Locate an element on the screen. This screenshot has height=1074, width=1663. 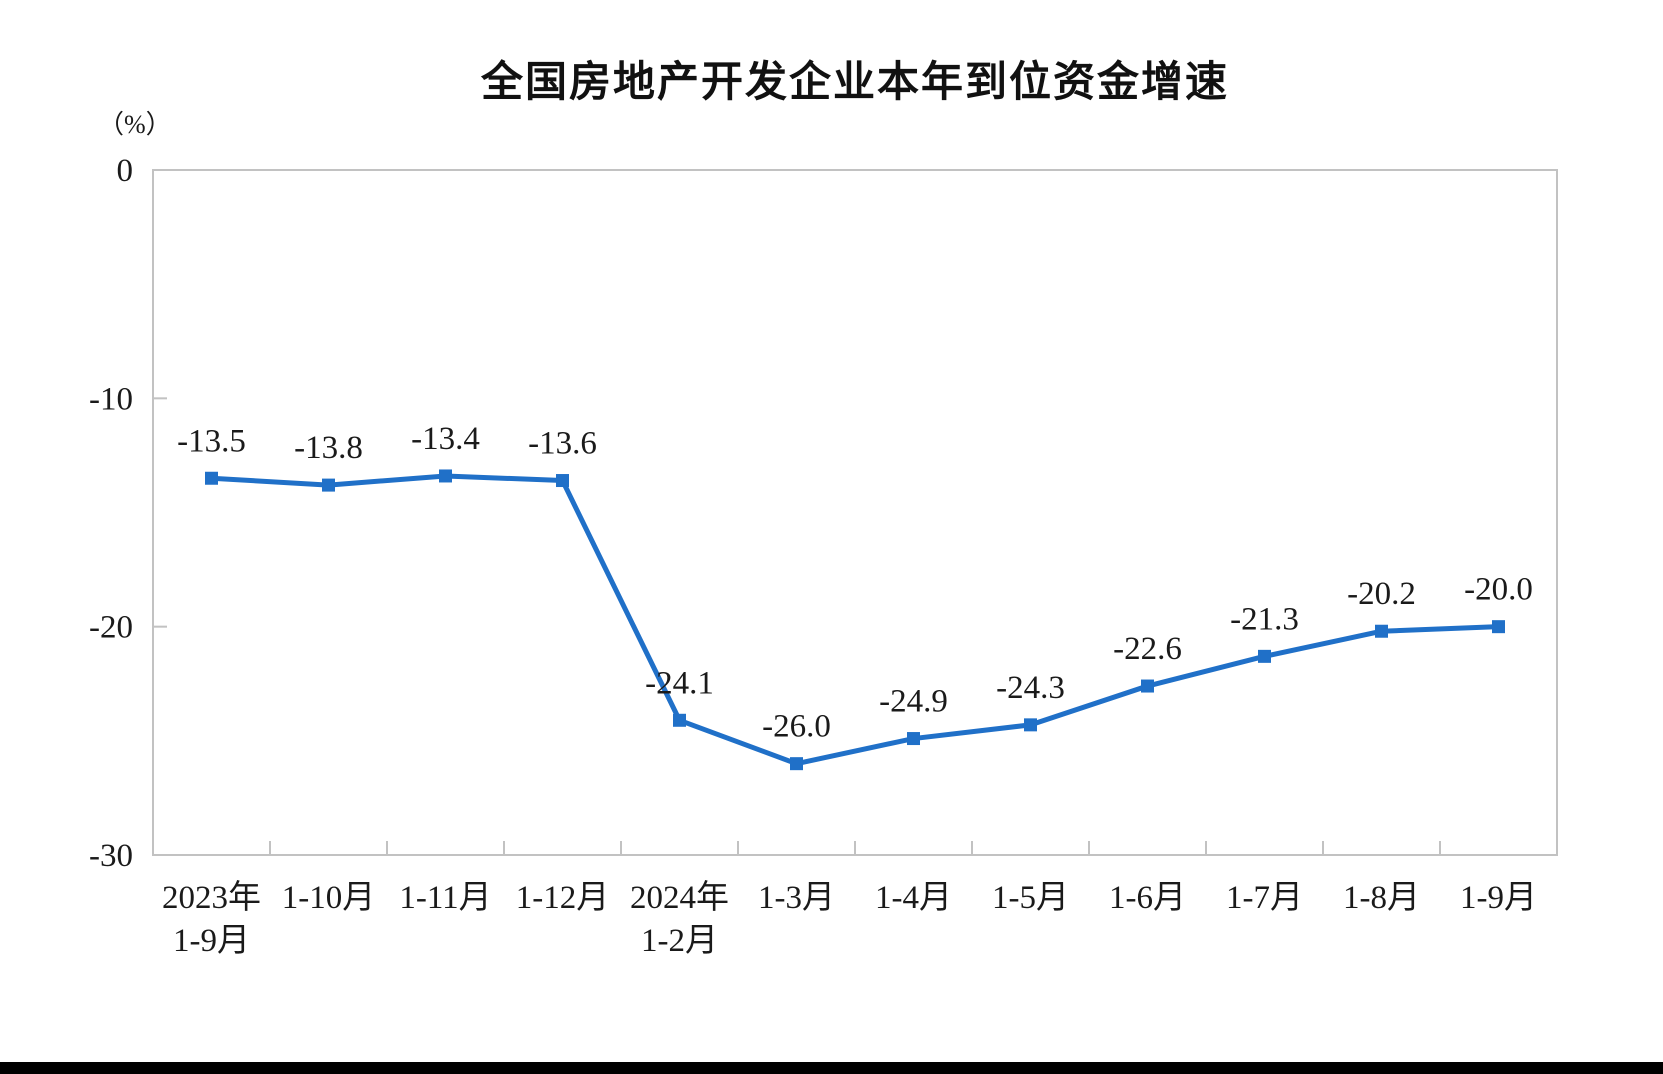
x-tick-label-line2: 1-2月 is located at coordinates (679, 941).